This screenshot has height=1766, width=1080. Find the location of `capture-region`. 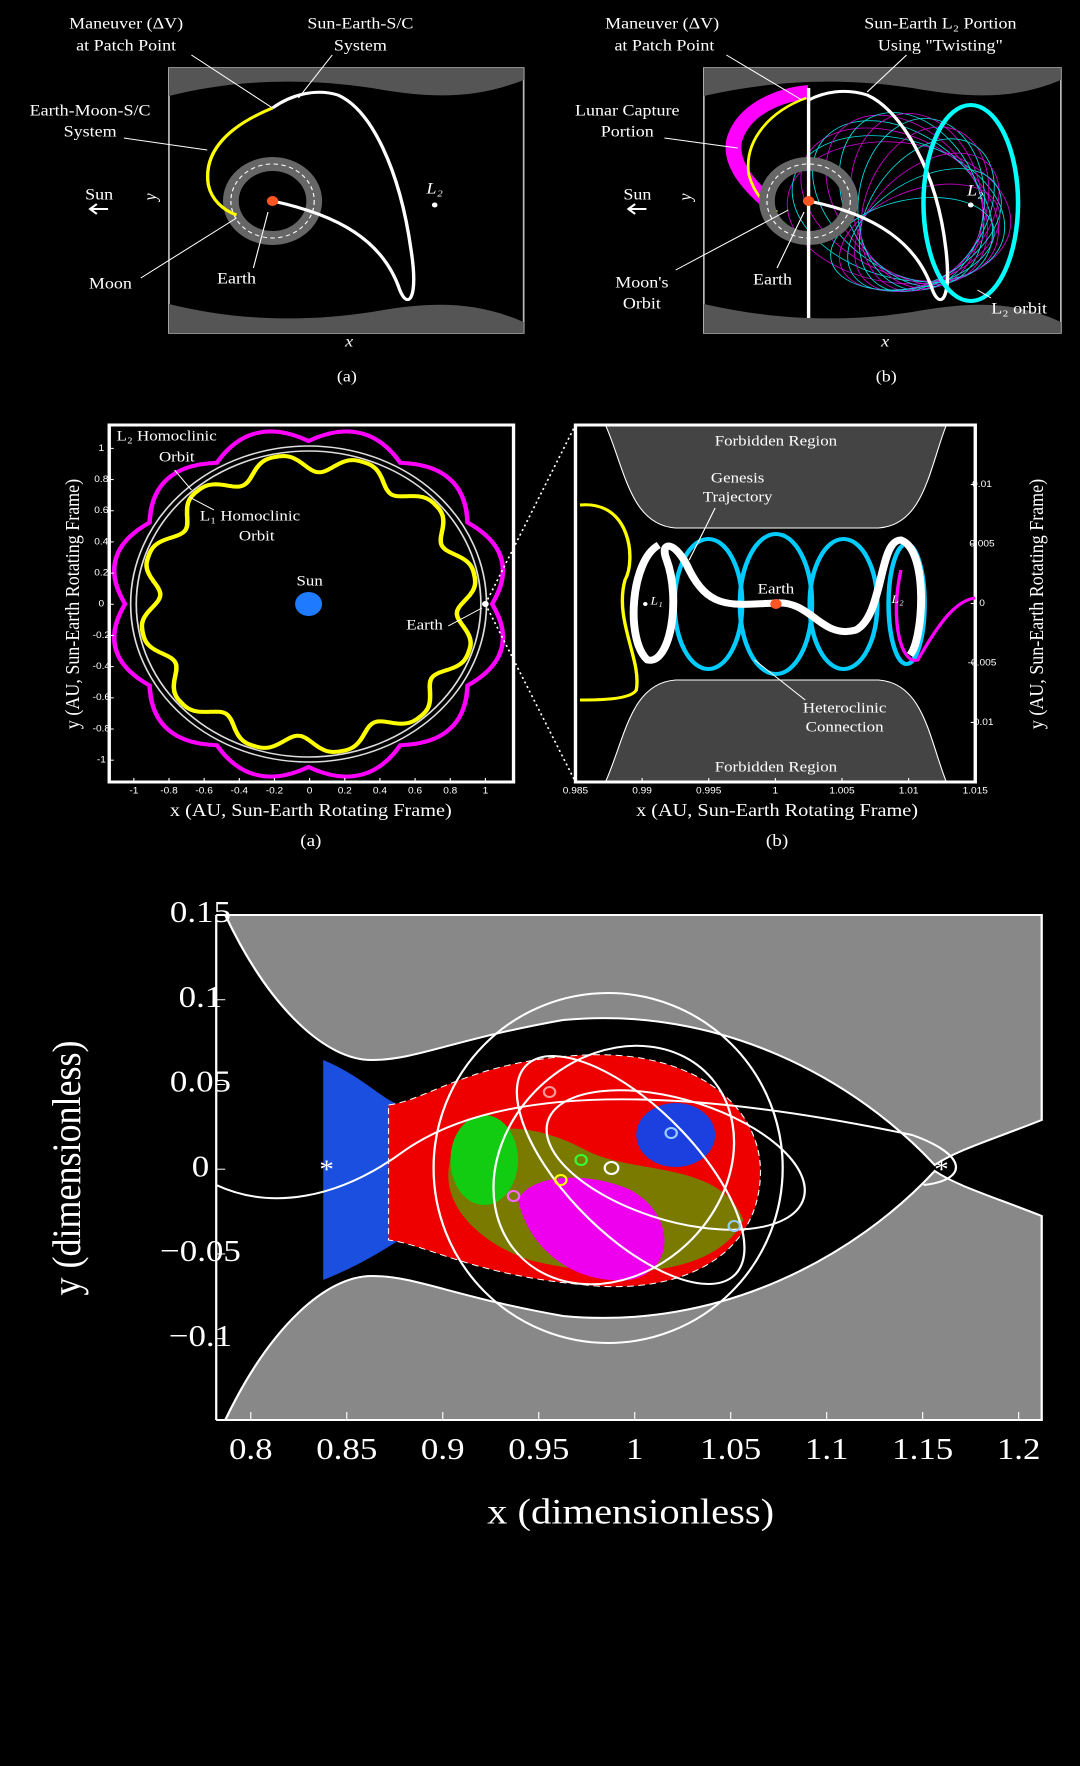

capture-region is located at coordinates (767, 145).